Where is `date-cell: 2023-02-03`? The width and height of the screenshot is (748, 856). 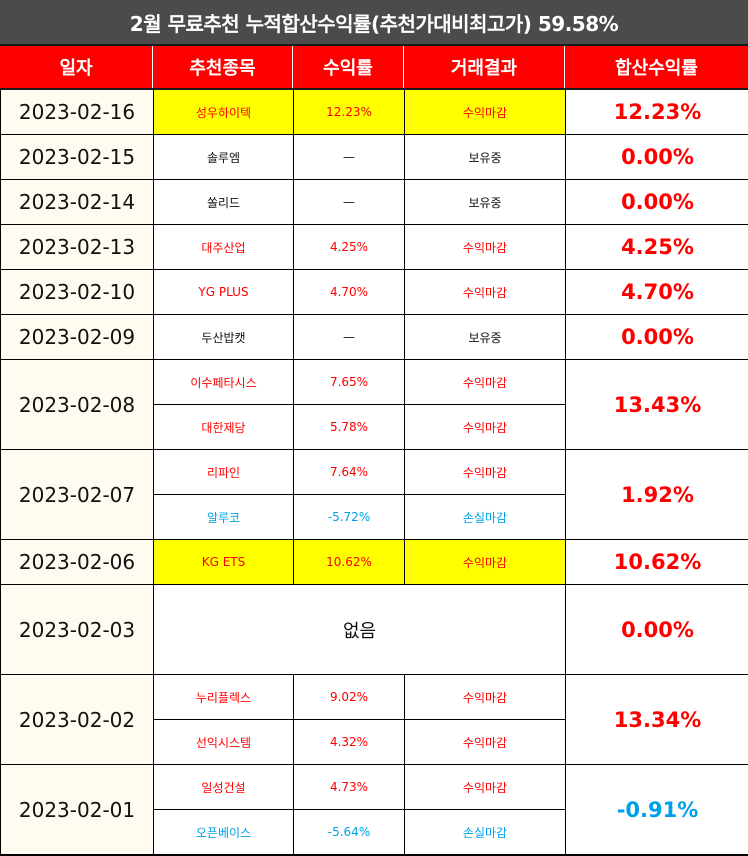 date-cell: 2023-02-03 is located at coordinates (77, 630).